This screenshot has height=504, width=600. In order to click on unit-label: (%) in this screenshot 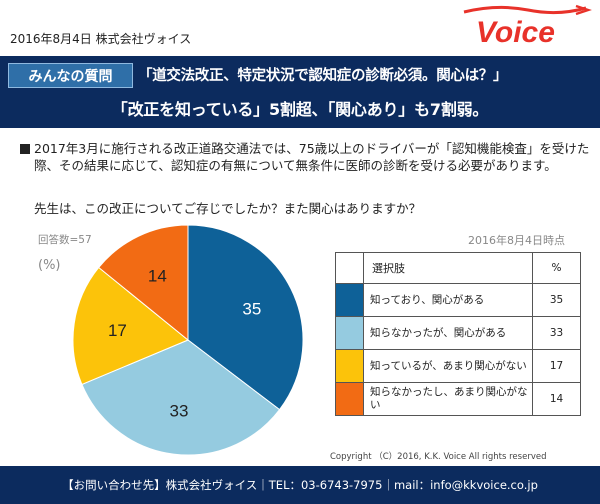, I will do `click(49, 265)`.